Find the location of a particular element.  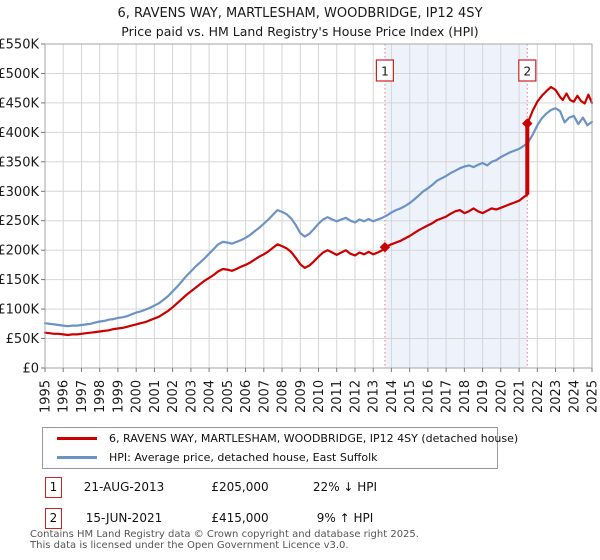

transaction-price: £205,000 is located at coordinates (240, 487).